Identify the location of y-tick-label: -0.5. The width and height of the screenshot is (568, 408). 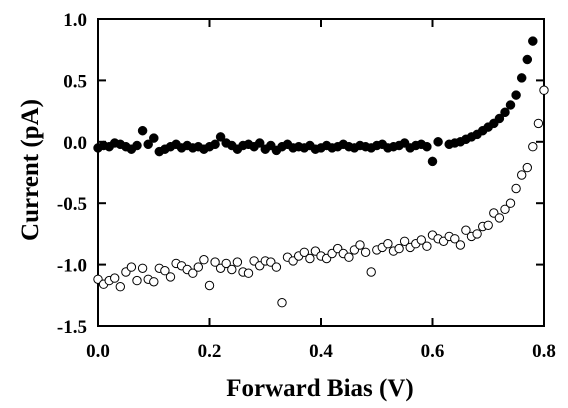
(72, 204).